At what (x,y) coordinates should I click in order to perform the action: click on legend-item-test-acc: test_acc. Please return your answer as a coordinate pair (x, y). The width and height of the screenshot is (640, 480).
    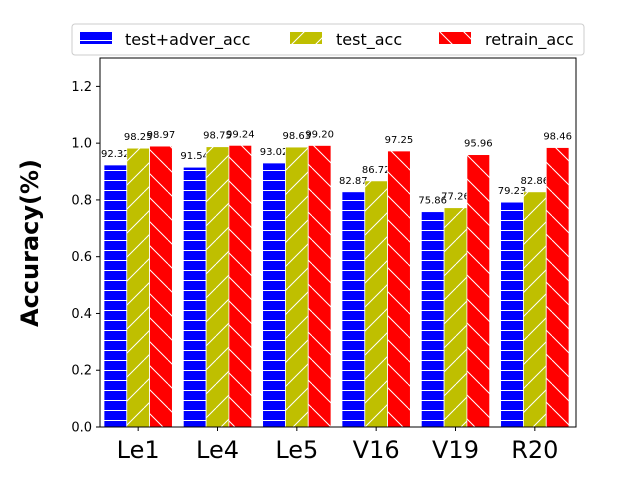
    Looking at the image, I should click on (346, 40).